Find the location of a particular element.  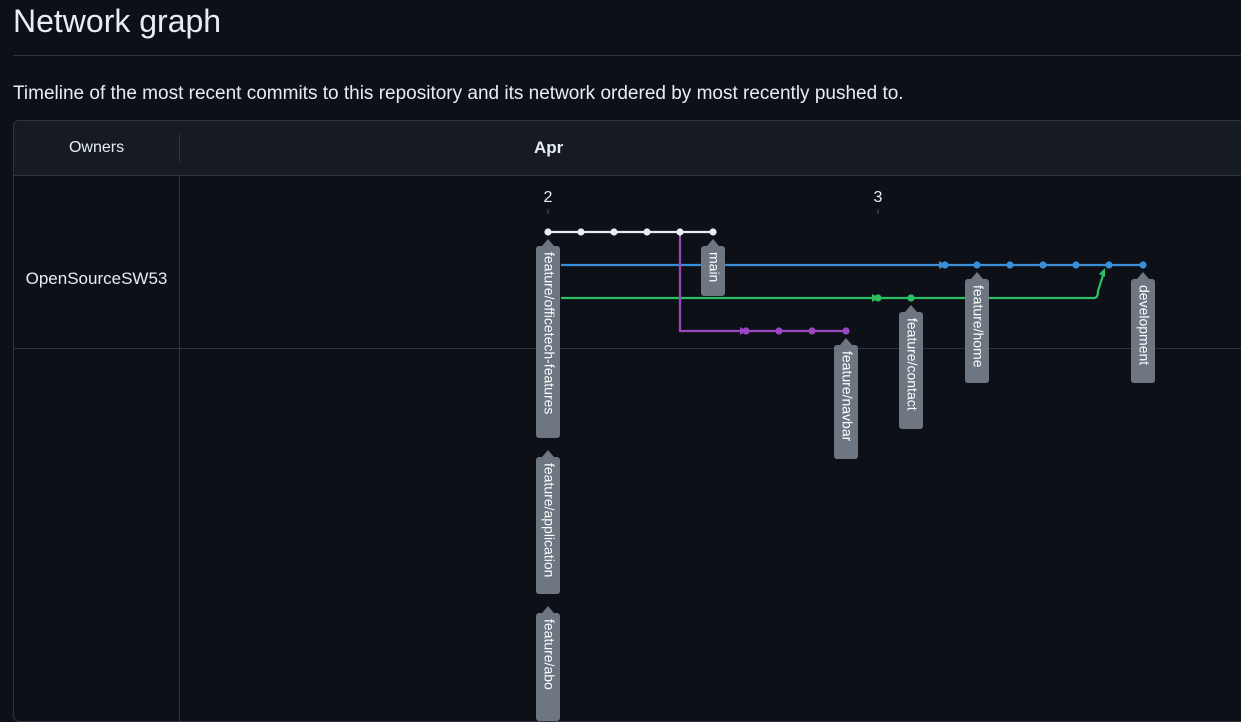

branch-line-feature-contact is located at coordinates (833, 285).